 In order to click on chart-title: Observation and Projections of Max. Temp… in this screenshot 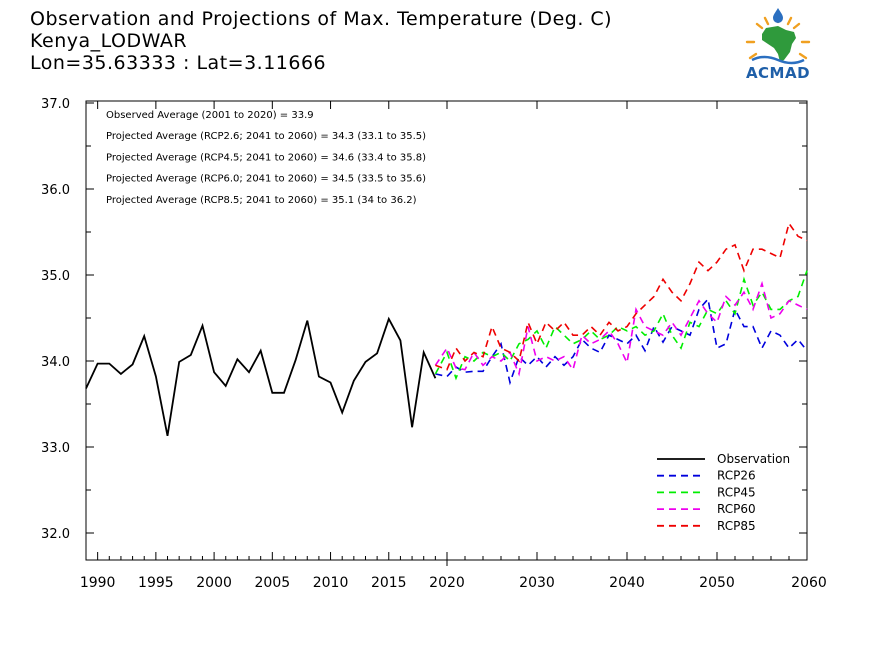, I will do `click(321, 19)`.